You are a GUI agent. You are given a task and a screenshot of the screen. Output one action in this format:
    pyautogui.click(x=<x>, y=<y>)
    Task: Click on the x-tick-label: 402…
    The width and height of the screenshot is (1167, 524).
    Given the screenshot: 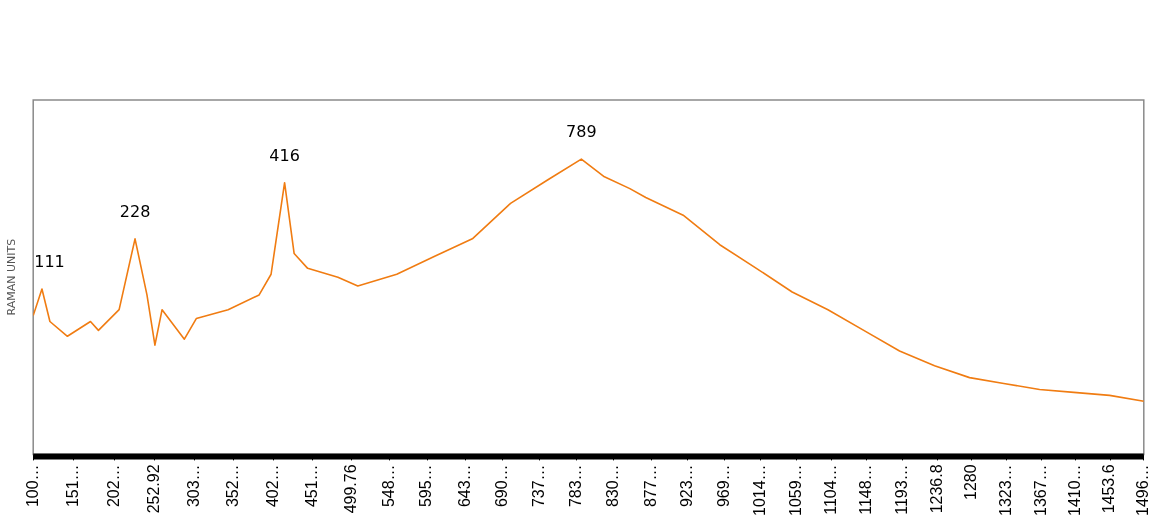 What is the action you would take?
    pyautogui.click(x=272, y=486)
    